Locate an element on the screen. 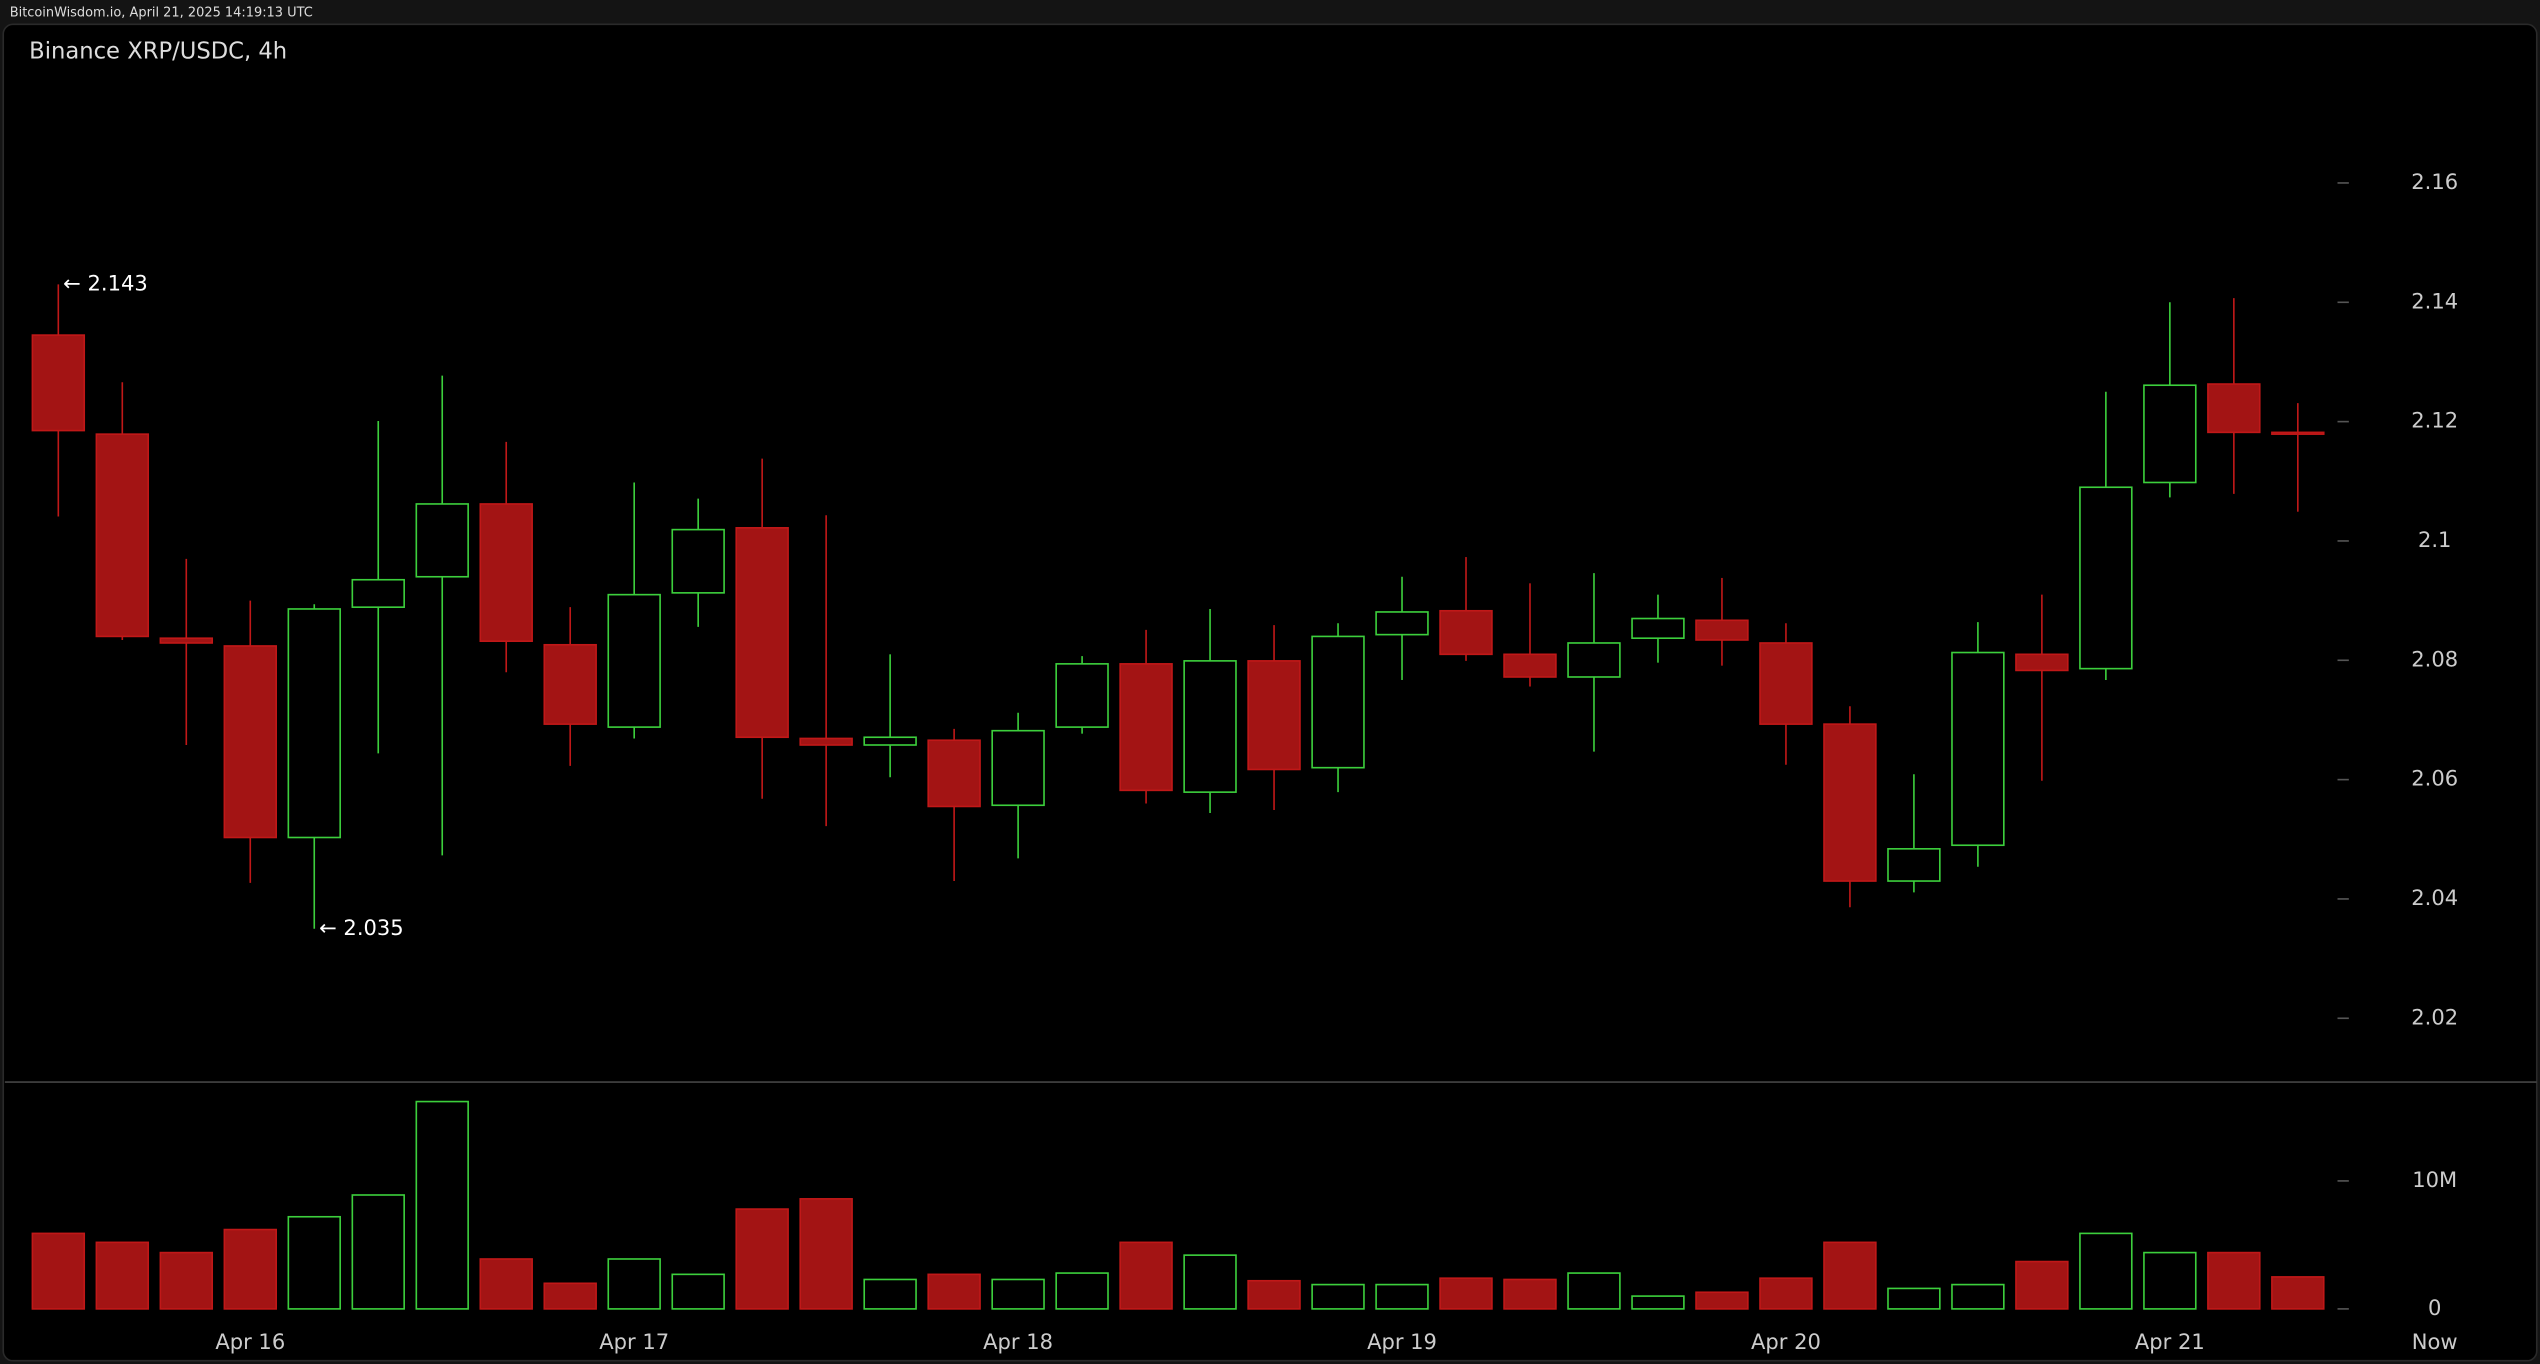 This screenshot has height=1364, width=2540. y-tick-label: 2.16 is located at coordinates (2434, 181).